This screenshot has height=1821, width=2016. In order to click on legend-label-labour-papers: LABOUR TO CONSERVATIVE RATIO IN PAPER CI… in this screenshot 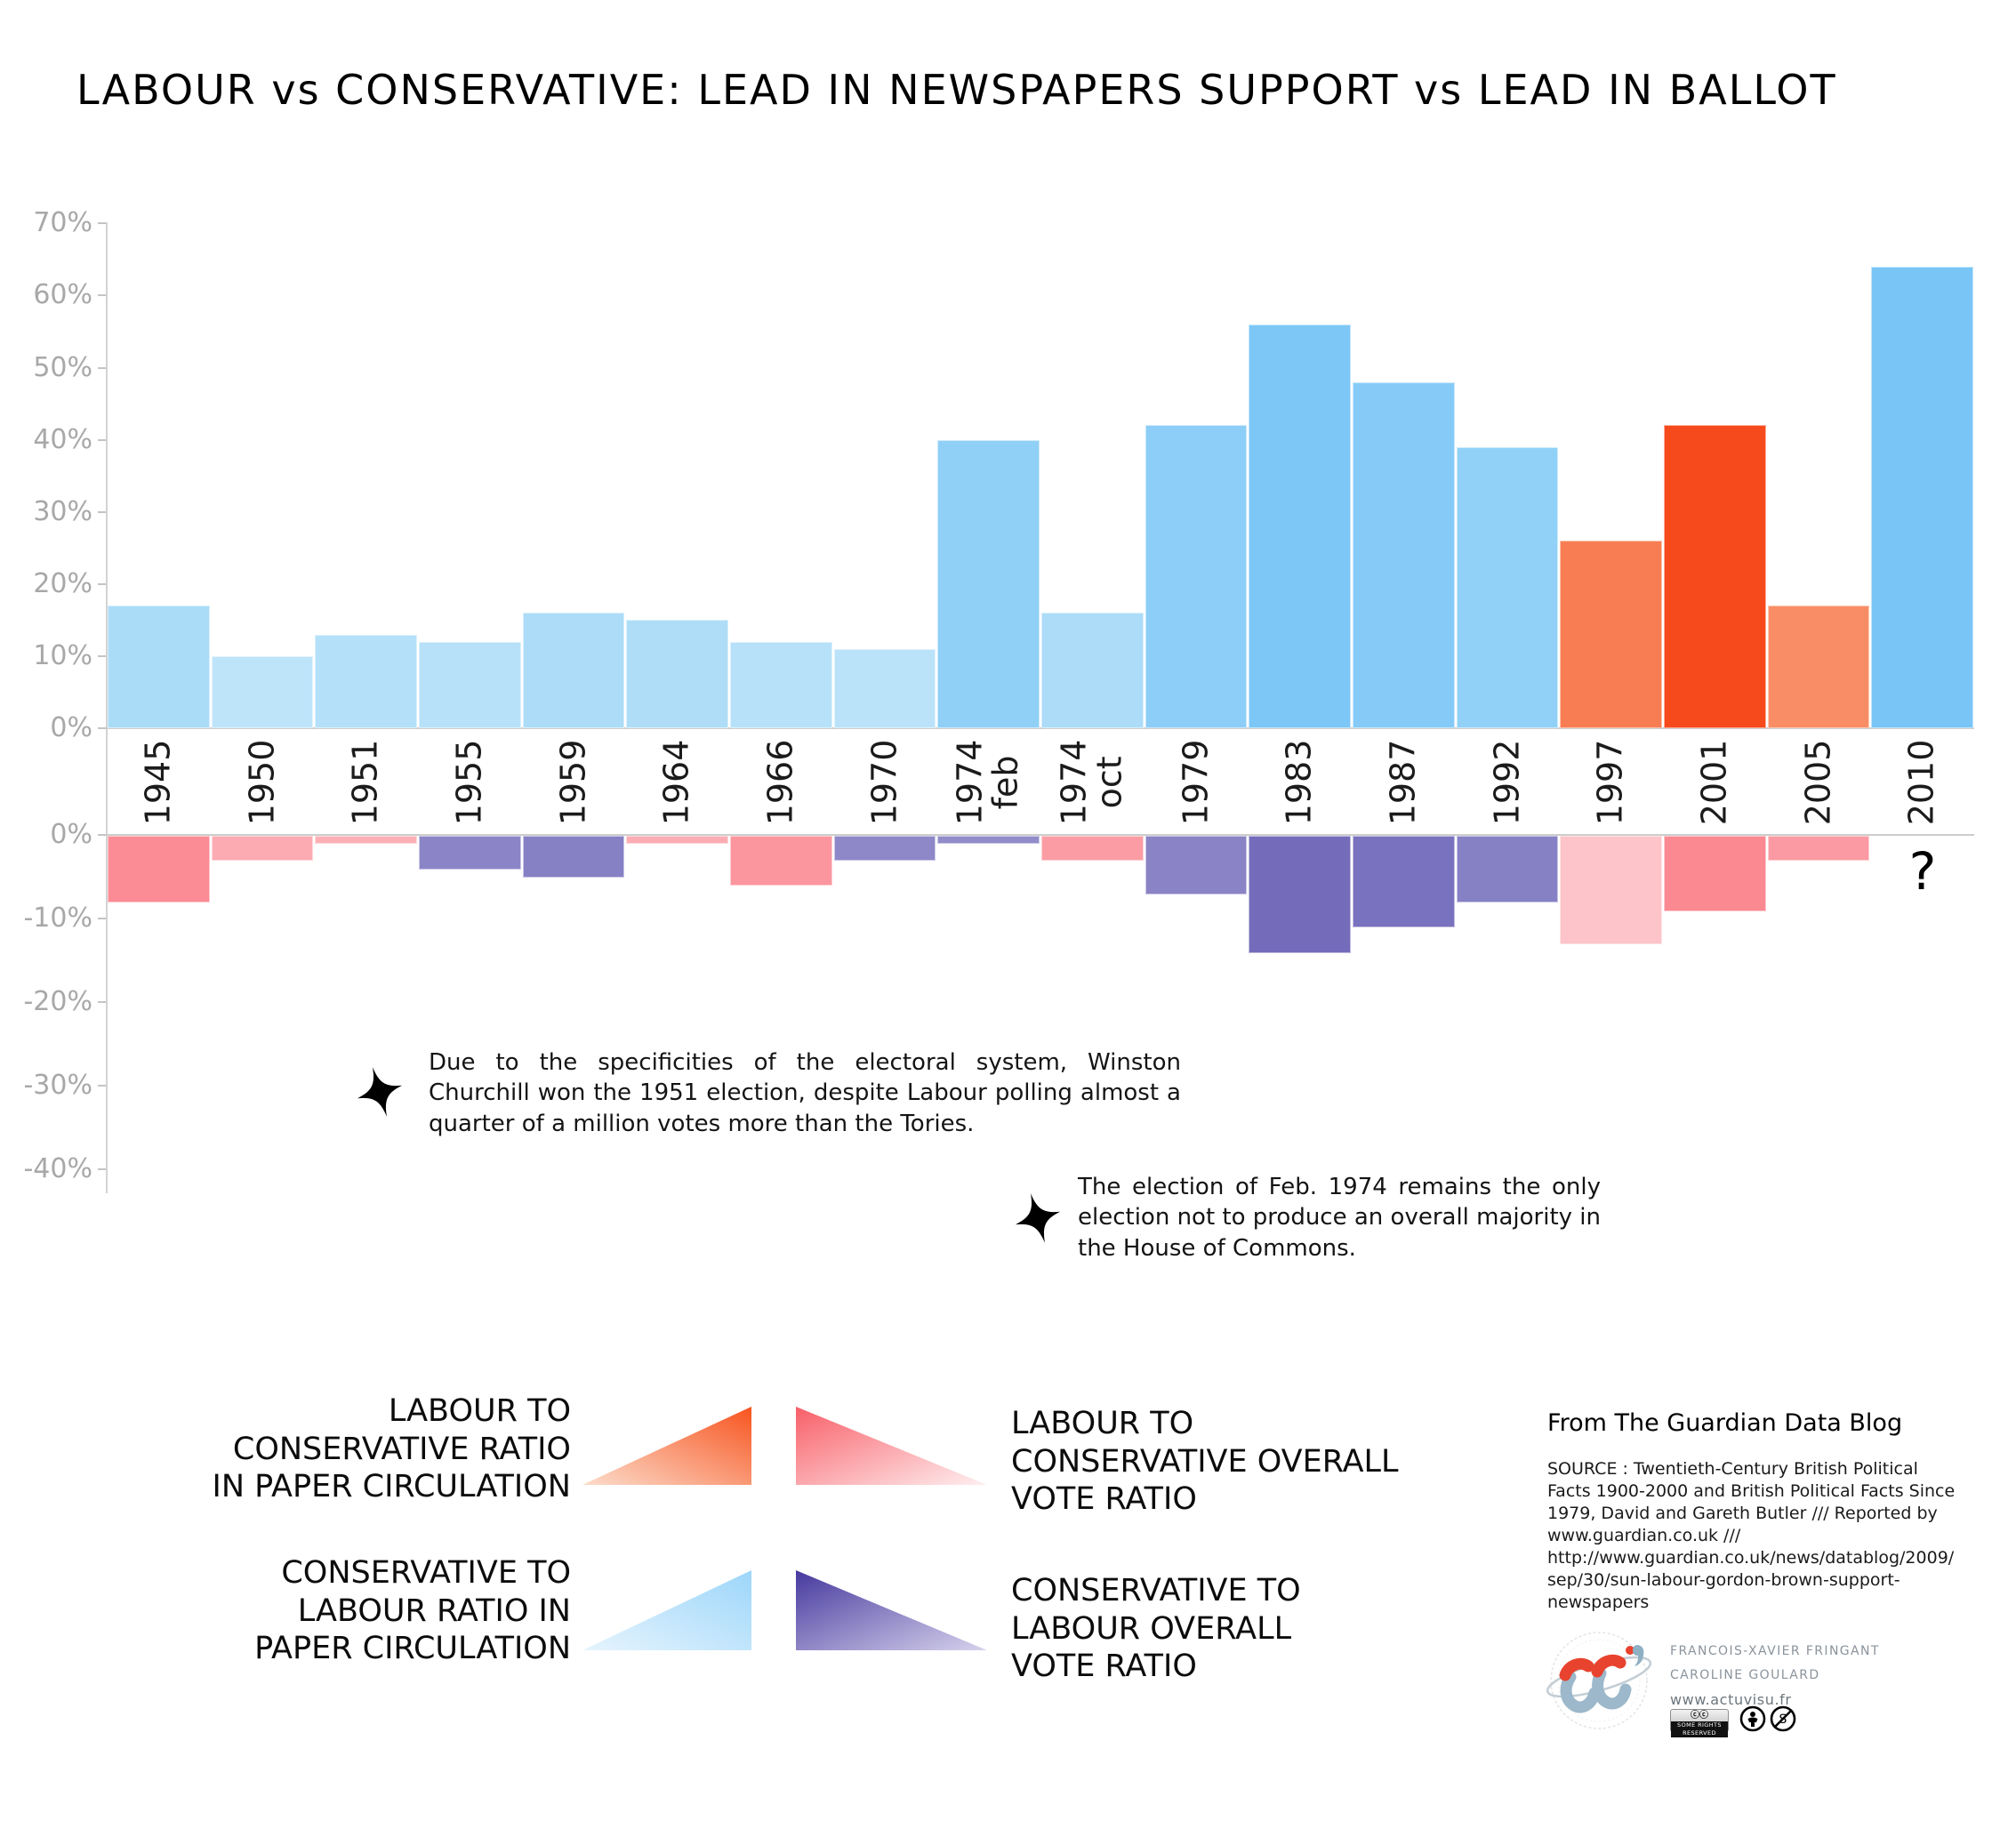, I will do `click(391, 1449)`.